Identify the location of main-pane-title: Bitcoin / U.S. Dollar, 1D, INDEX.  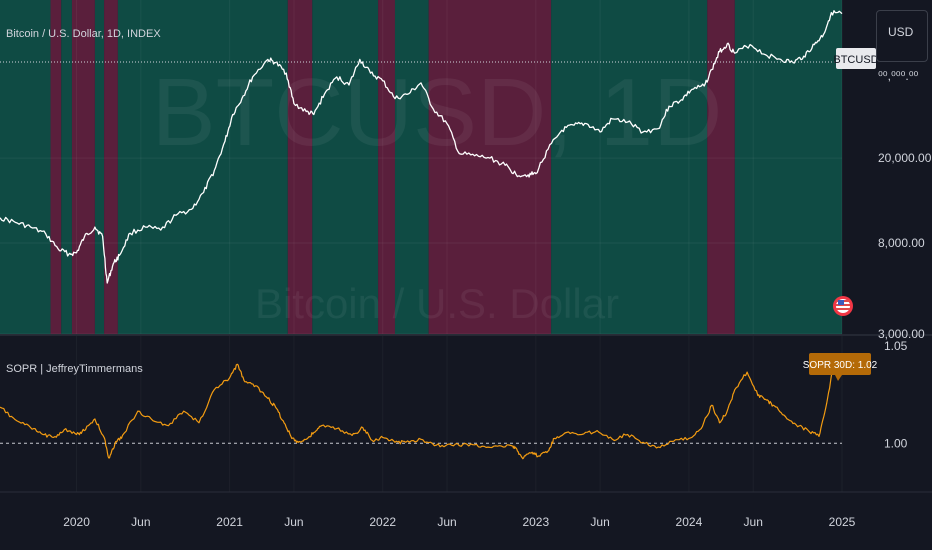
(83, 34).